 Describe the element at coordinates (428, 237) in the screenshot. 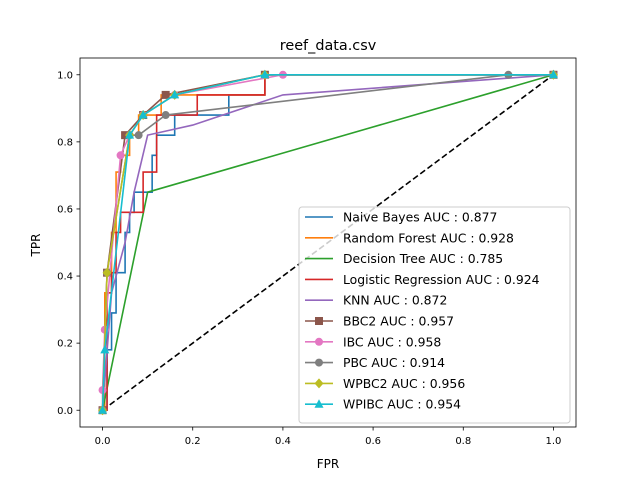

I see `legend-label-1: Random Forest AUC : 0.928` at that location.